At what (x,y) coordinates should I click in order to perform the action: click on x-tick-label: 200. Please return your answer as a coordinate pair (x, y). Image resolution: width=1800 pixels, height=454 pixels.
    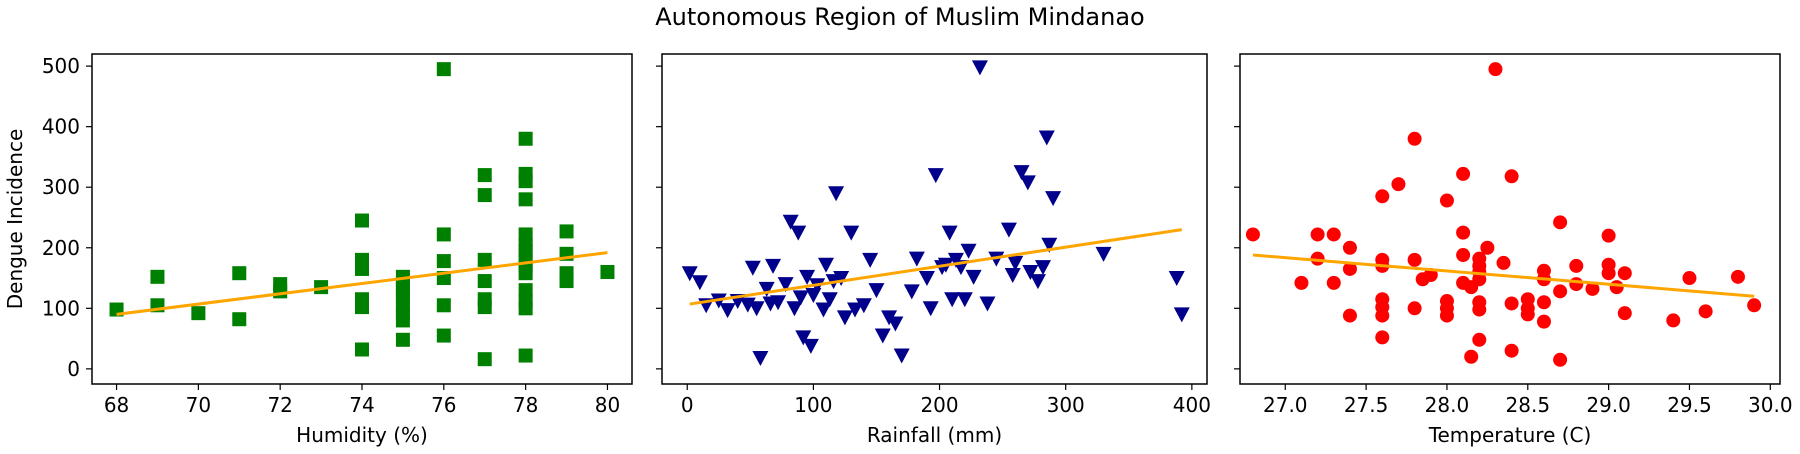
    Looking at the image, I should click on (939, 405).